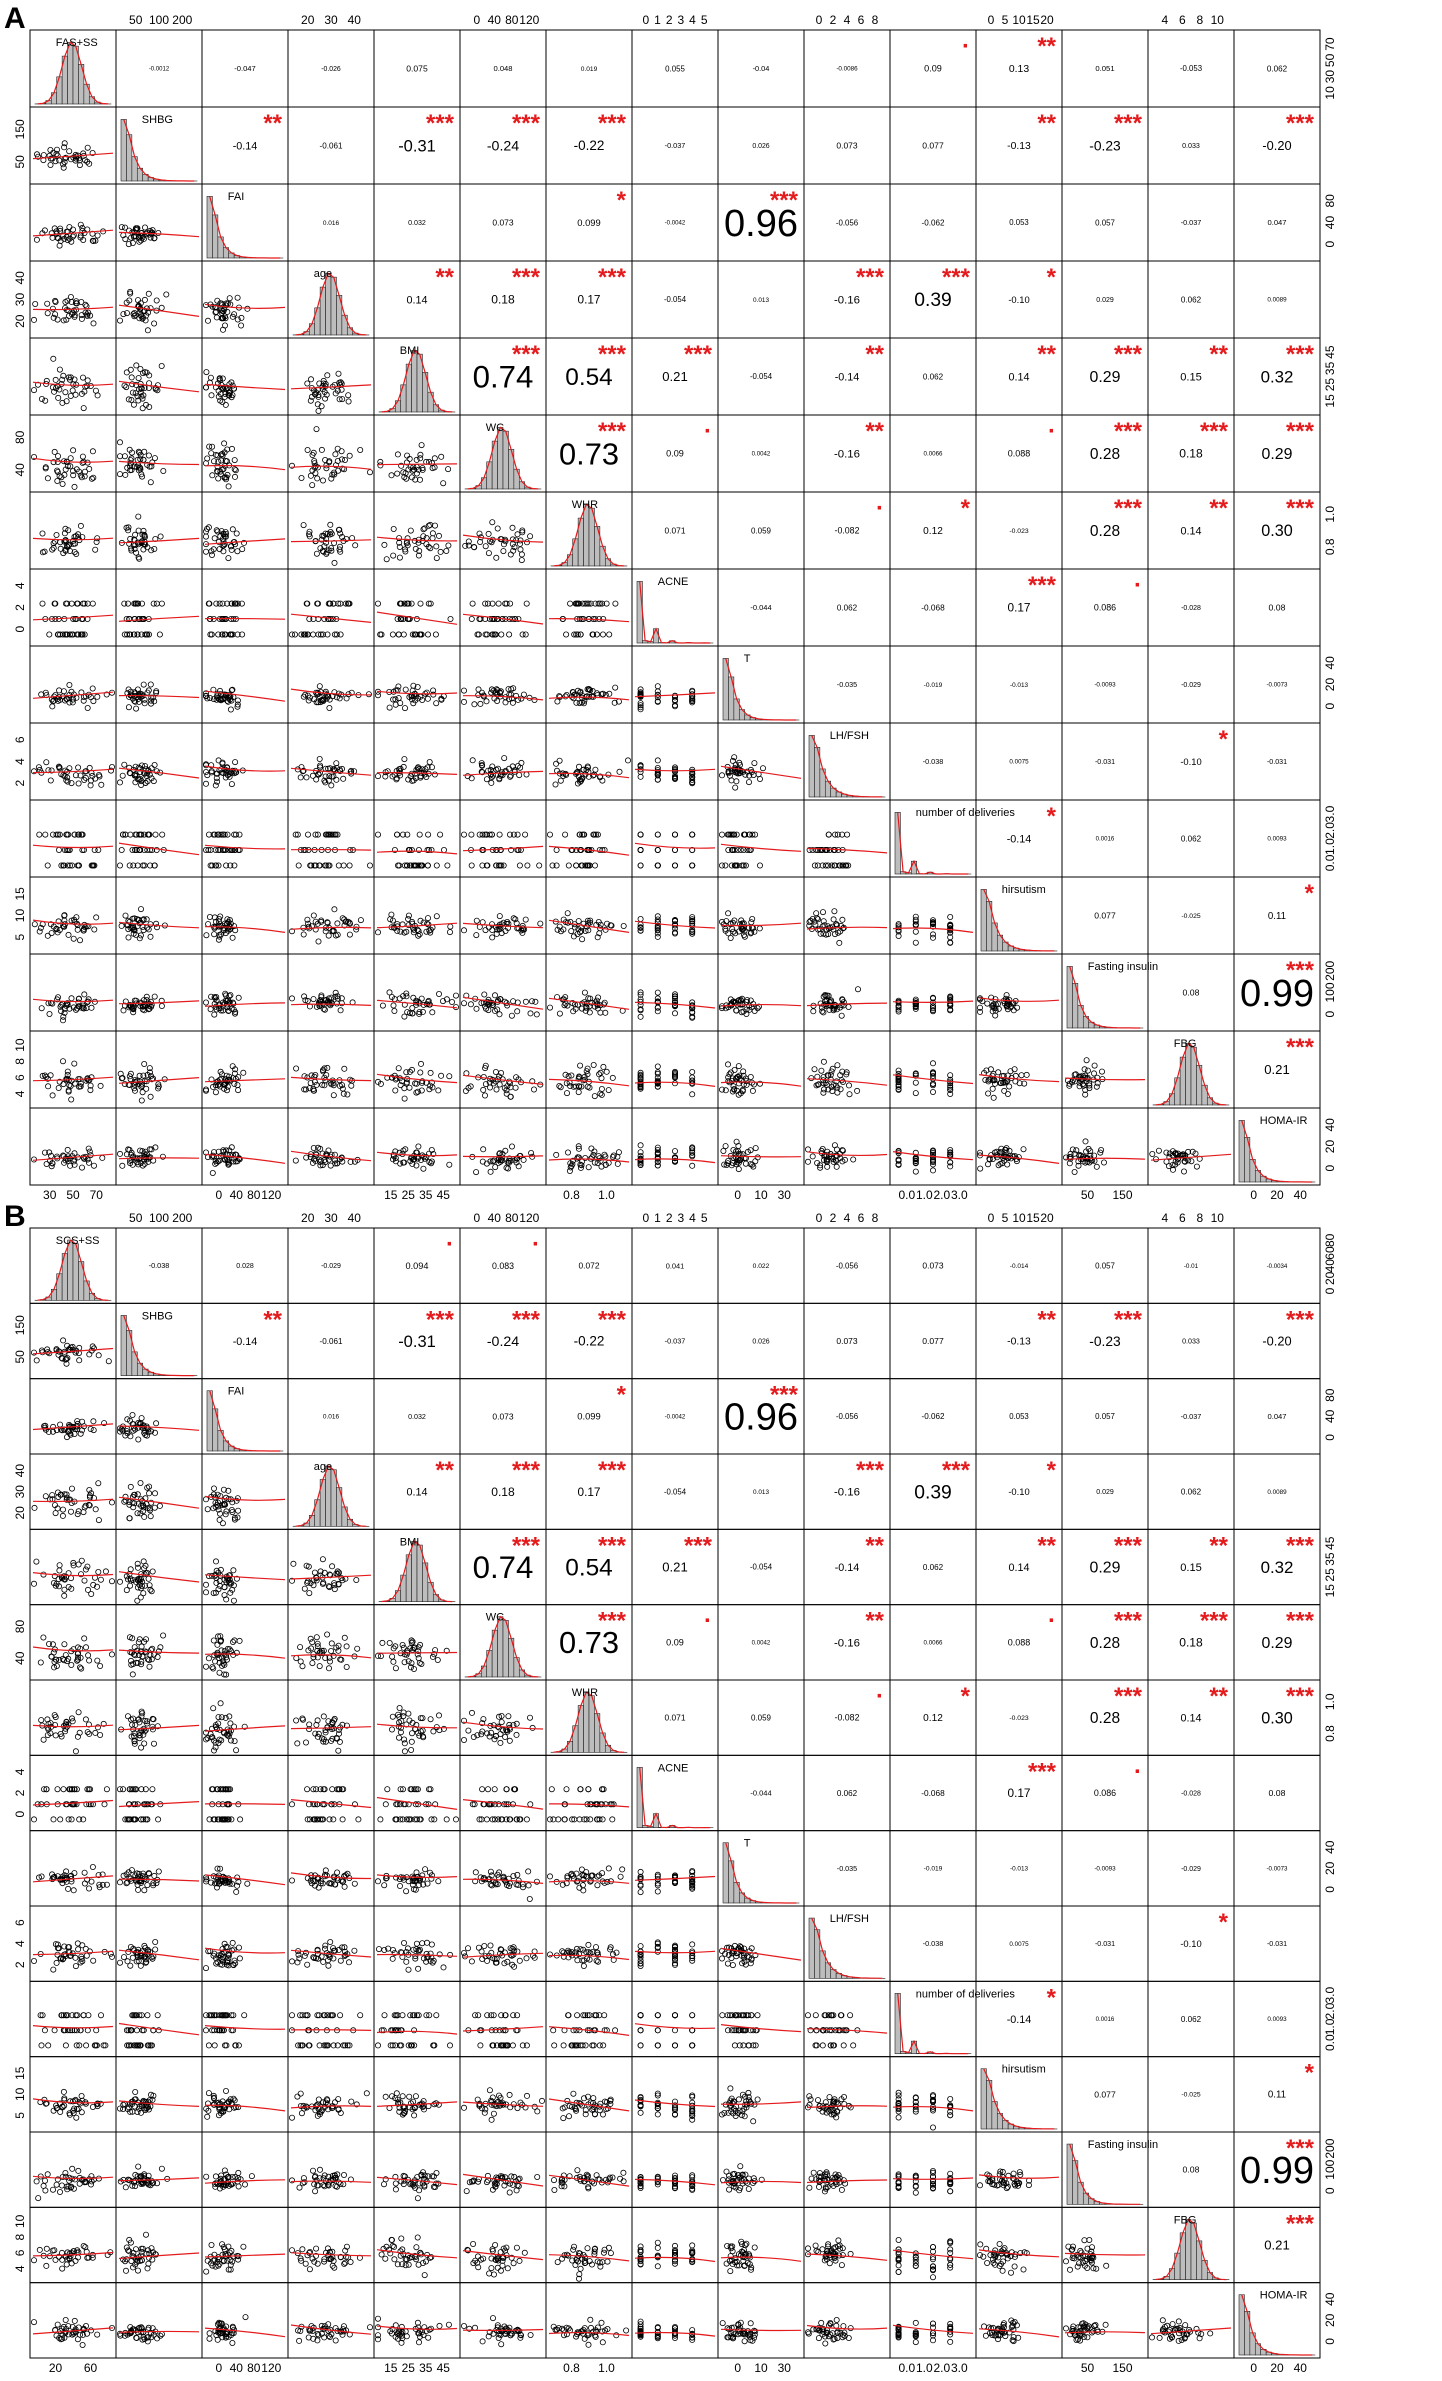  I want to click on cell-7-7: ACNE, so click(675, 607).